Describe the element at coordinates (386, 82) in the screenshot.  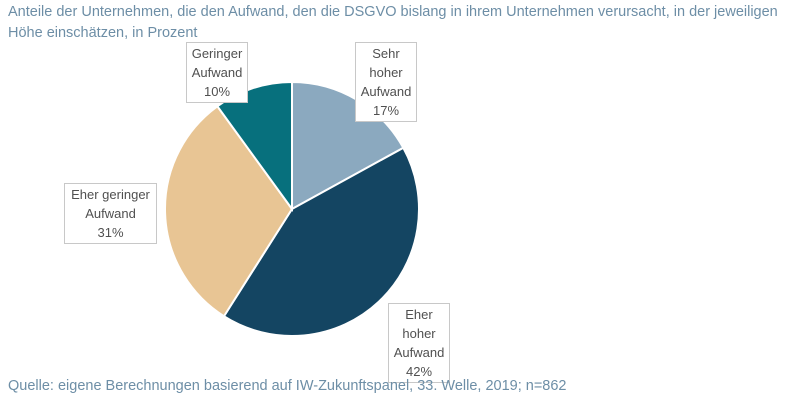
I see `label-sehr-hoher: Sehr hoher Aufwand 17%` at that location.